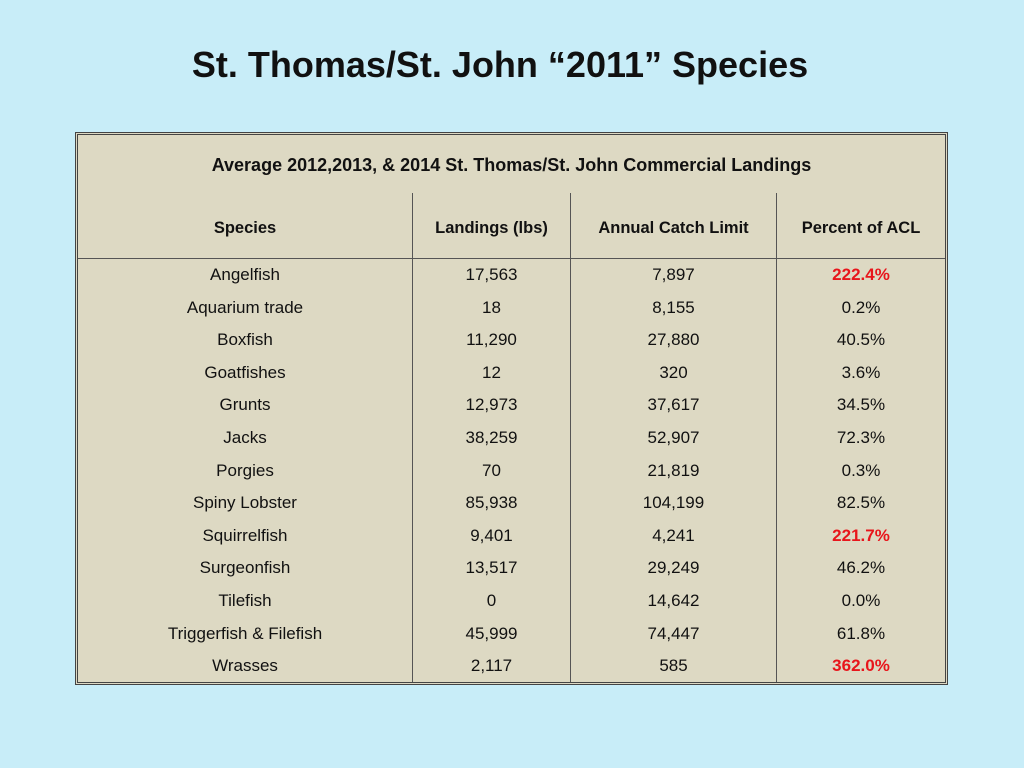 The image size is (1024, 768). Describe the element at coordinates (861, 470) in the screenshot. I see `cell-percent: 0.3%` at that location.